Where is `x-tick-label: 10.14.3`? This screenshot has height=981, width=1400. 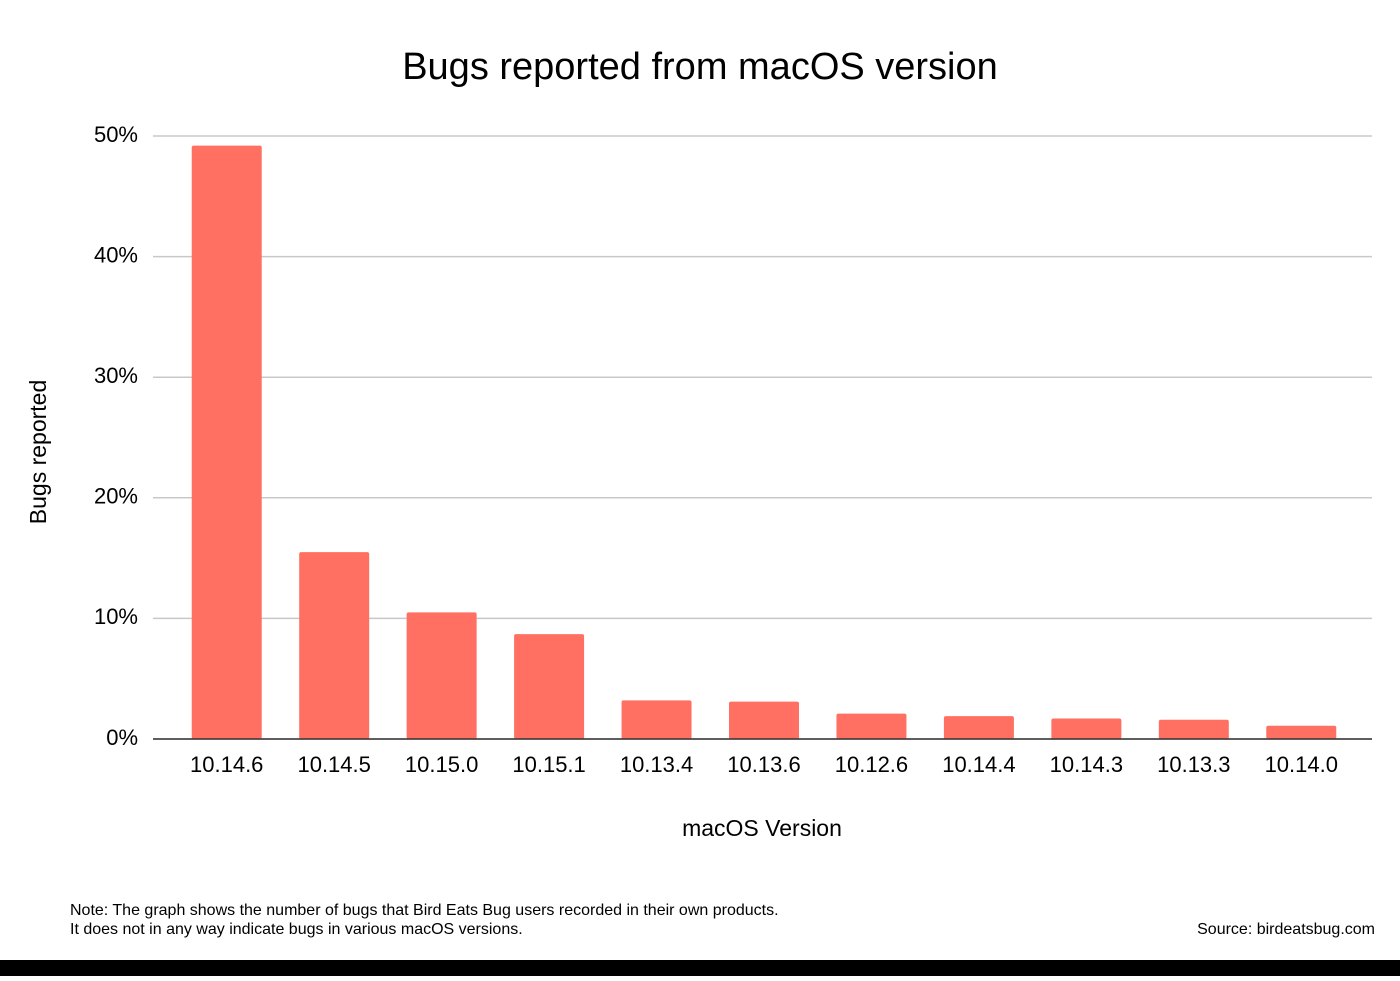
x-tick-label: 10.14.3 is located at coordinates (1086, 764).